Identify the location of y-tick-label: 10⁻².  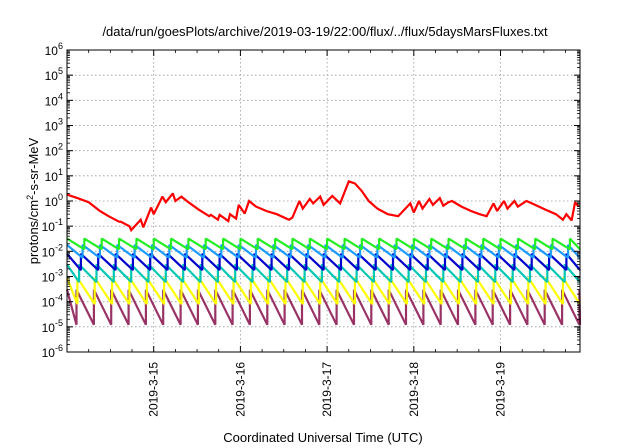
(52, 250).